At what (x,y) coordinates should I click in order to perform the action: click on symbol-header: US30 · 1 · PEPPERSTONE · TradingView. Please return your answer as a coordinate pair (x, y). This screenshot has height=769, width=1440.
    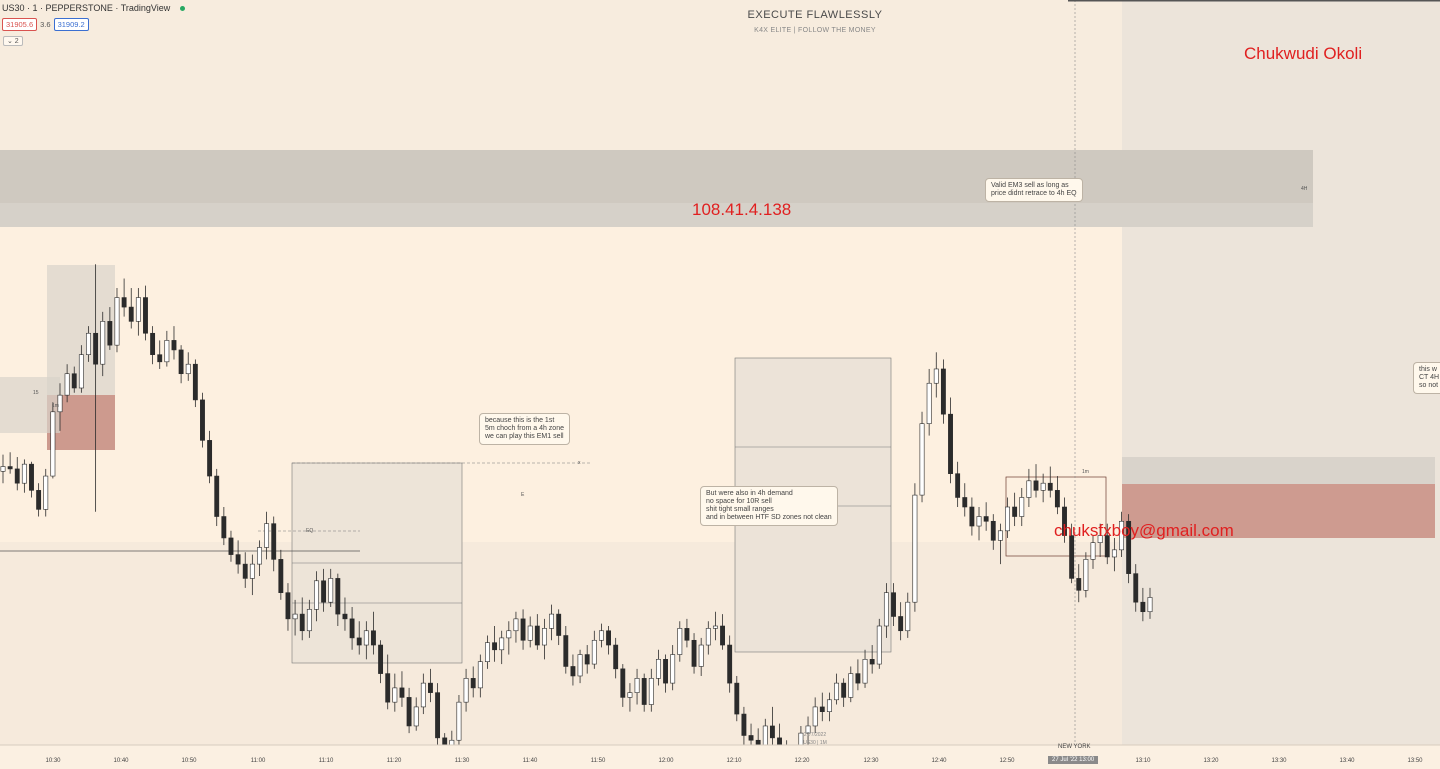
    Looking at the image, I should click on (94, 8).